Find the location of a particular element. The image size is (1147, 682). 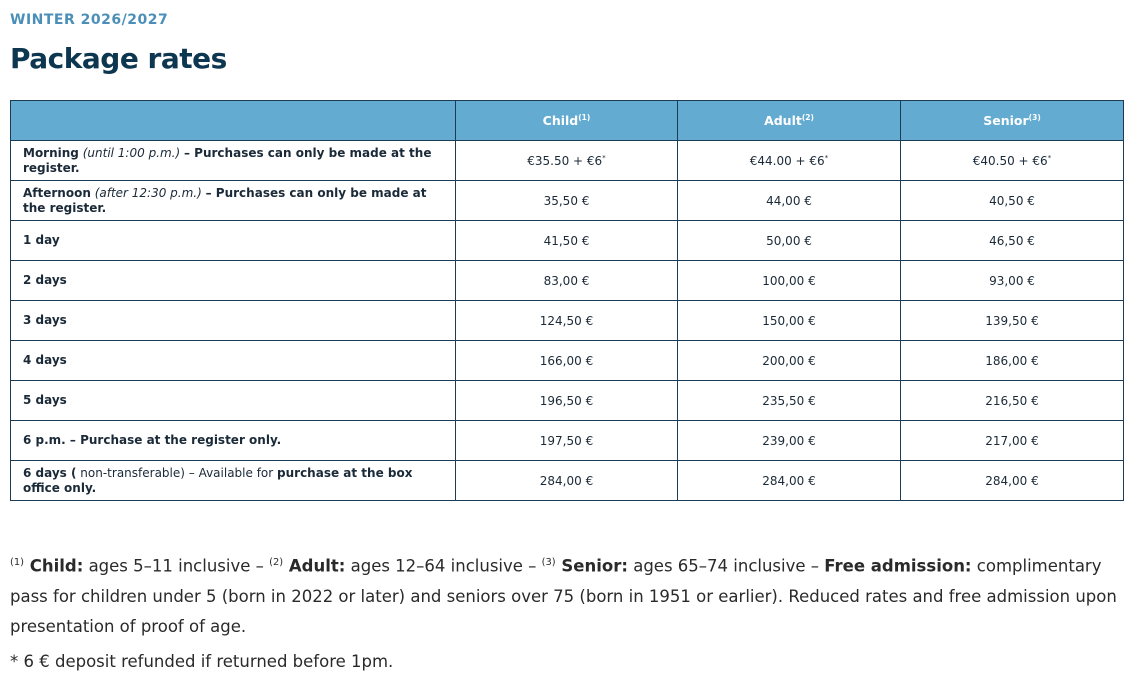

column-footnote: (2) is located at coordinates (807, 117).